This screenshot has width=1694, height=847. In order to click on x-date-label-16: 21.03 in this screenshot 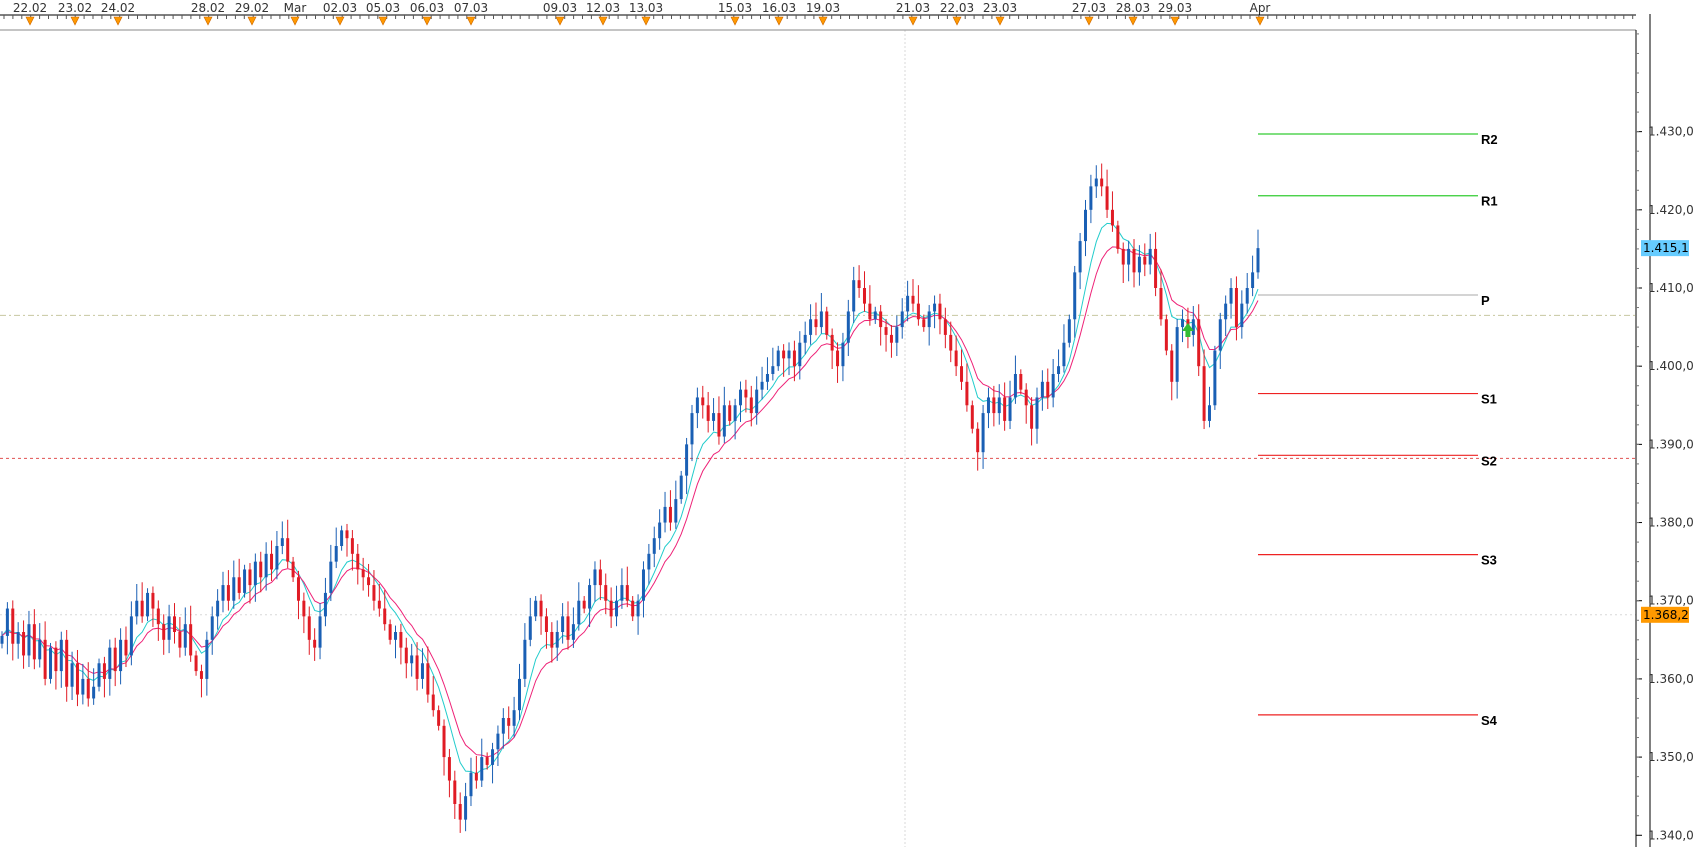, I will do `click(913, 8)`.